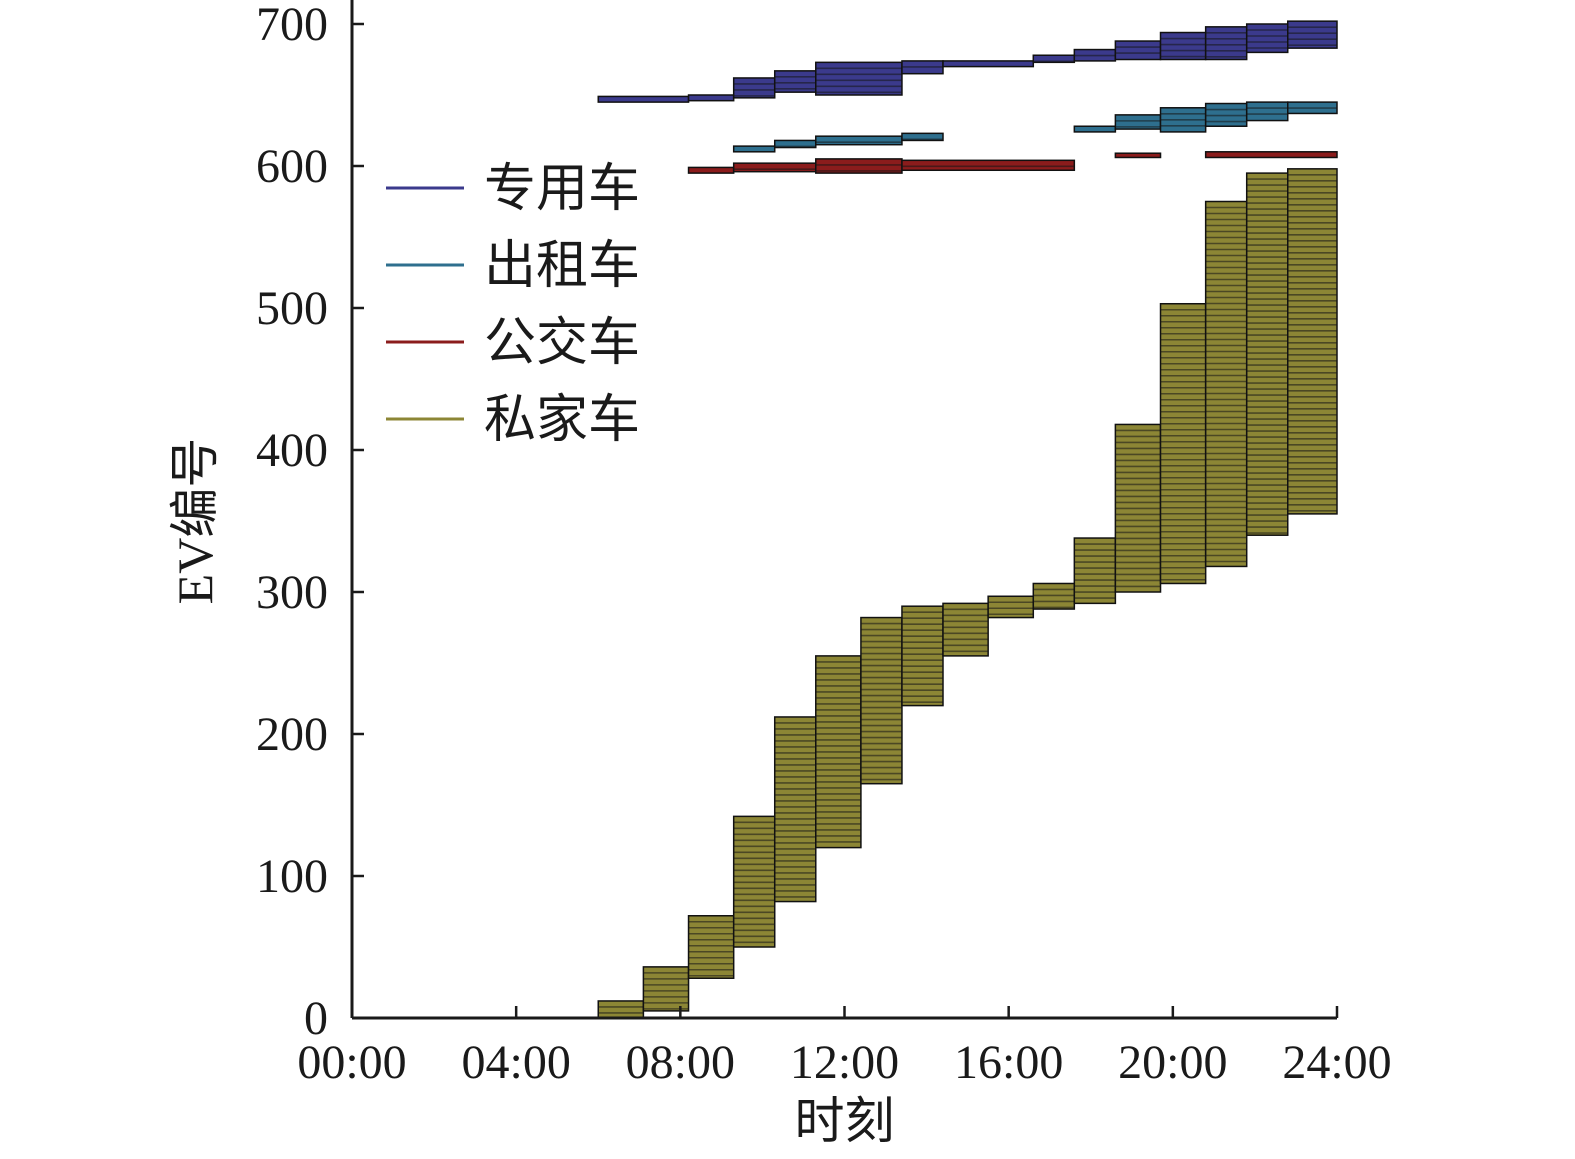  I want to click on x-axis-ticks: 00:00 04:00 08:00 12:00 16:00 20:00 24:00, so click(844, 1047).